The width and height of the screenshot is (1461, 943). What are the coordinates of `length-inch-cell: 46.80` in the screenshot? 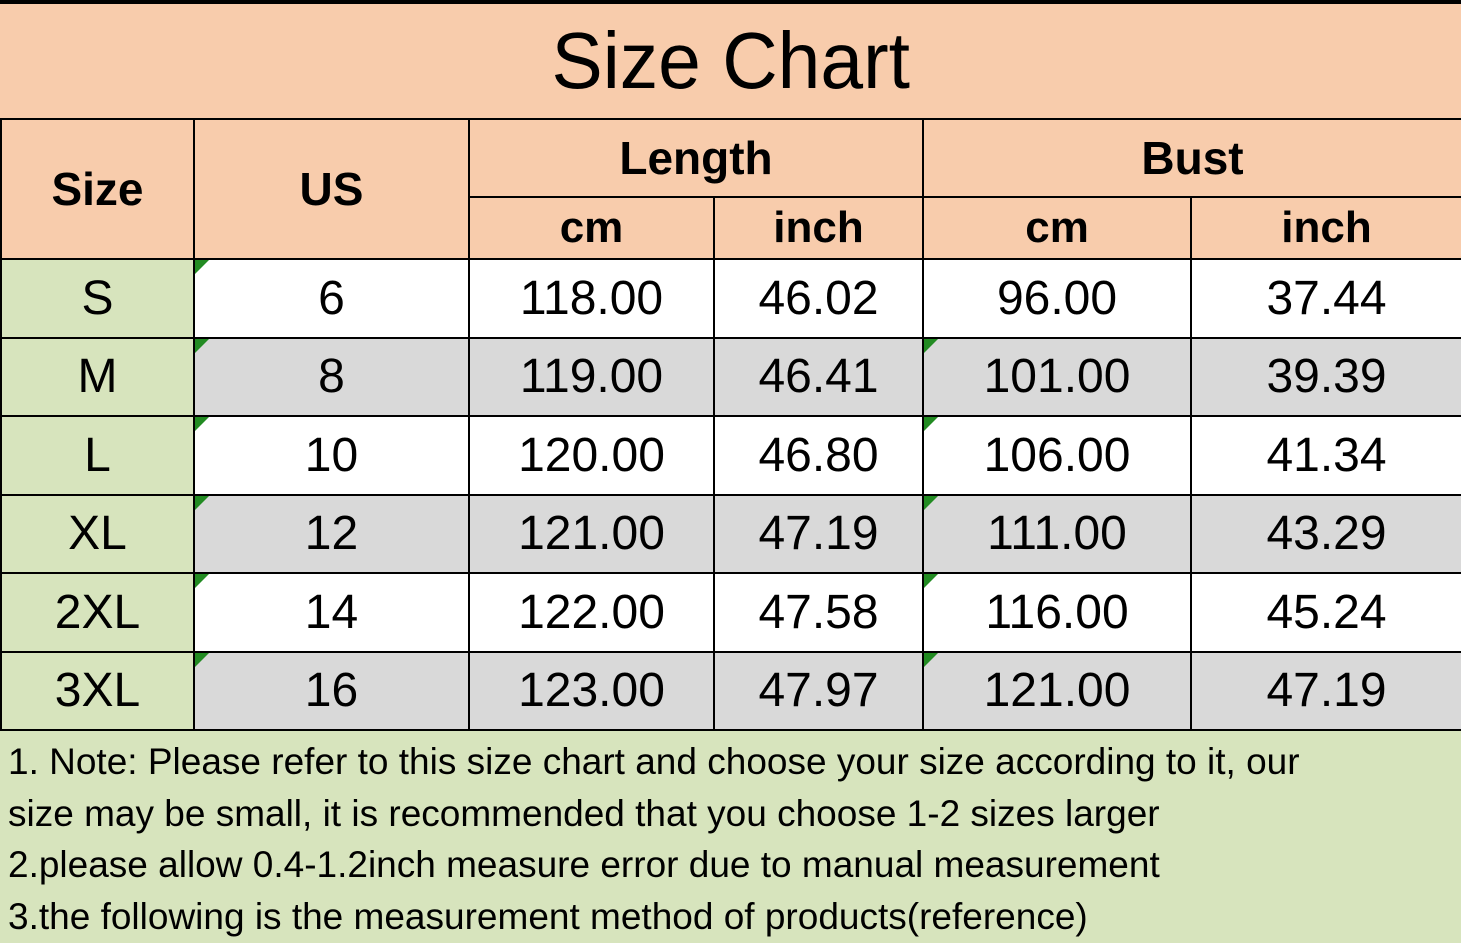 It's located at (818, 455).